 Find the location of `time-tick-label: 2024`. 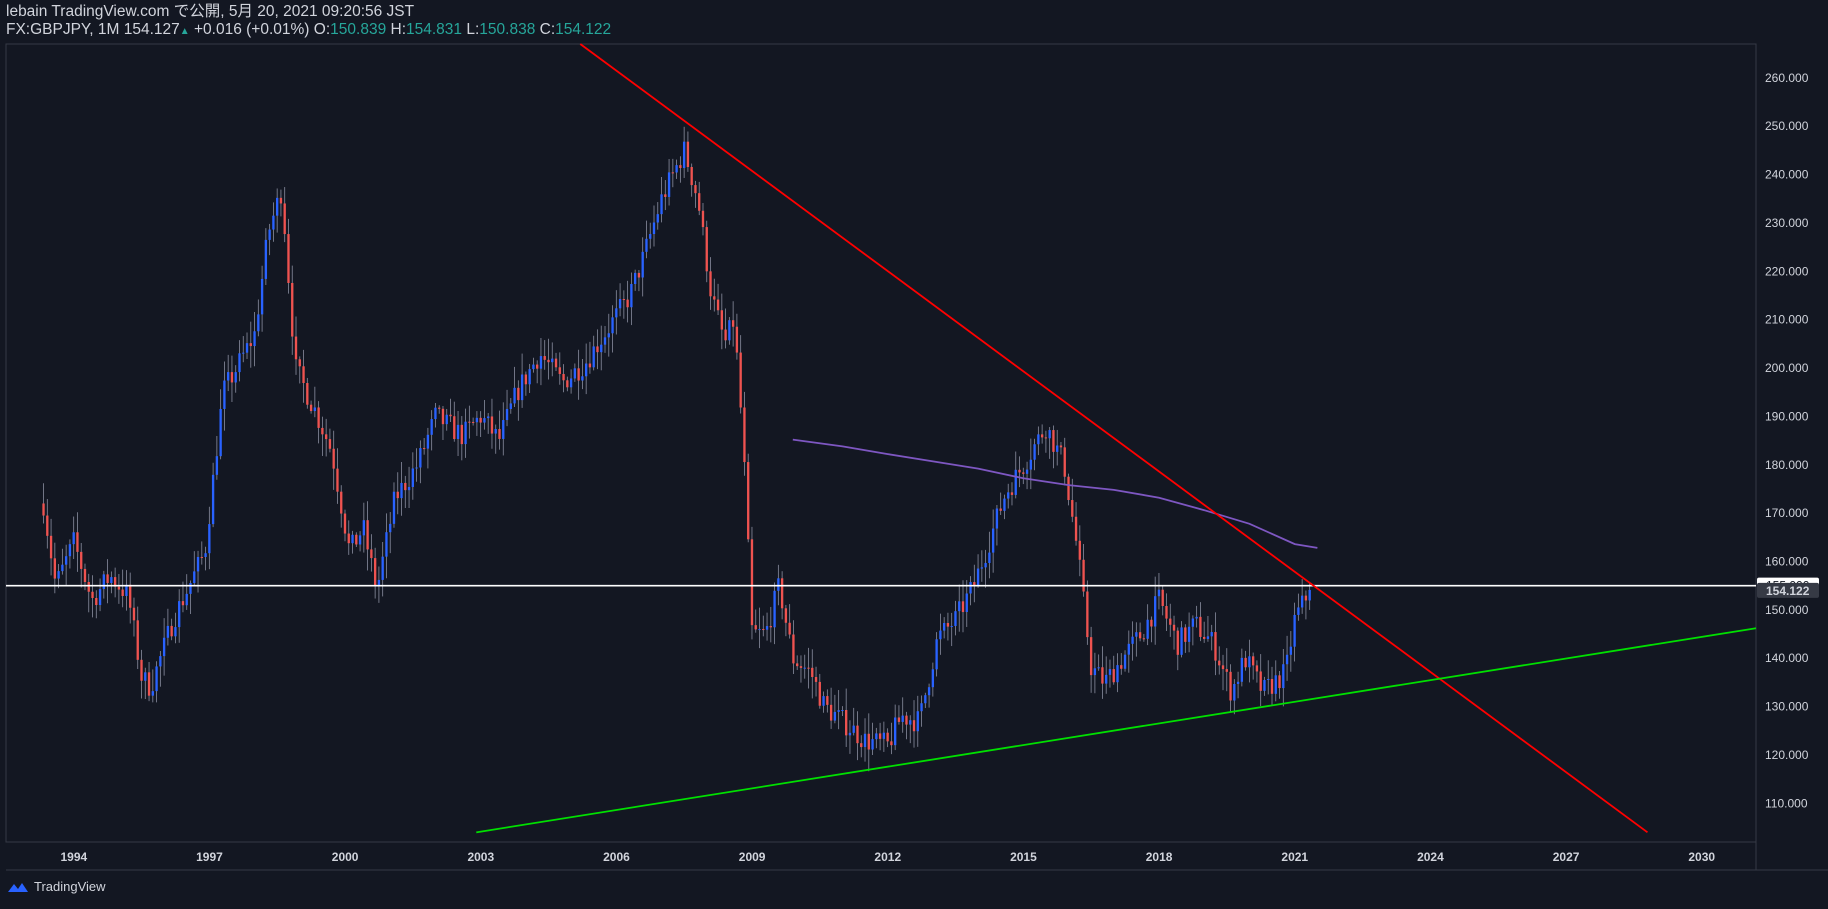

time-tick-label: 2024 is located at coordinates (1430, 857).